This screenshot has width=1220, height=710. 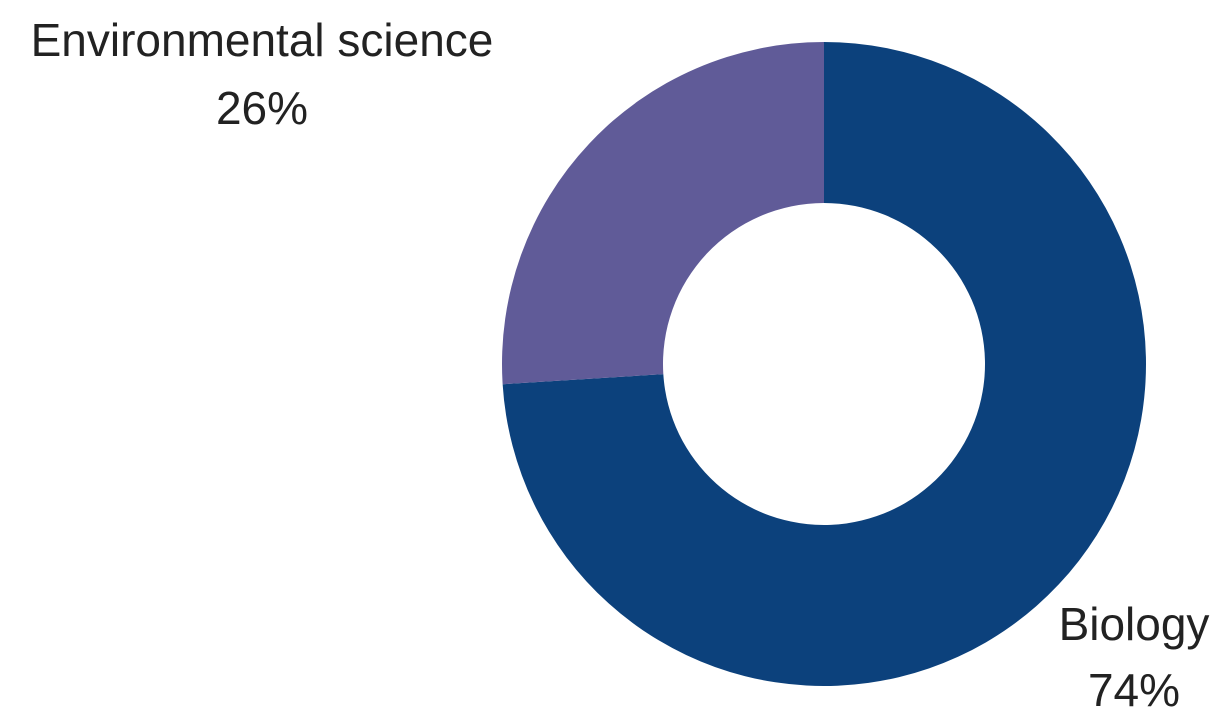 What do you see at coordinates (1134, 624) in the screenshot?
I see `slice-label-biology: Biology` at bounding box center [1134, 624].